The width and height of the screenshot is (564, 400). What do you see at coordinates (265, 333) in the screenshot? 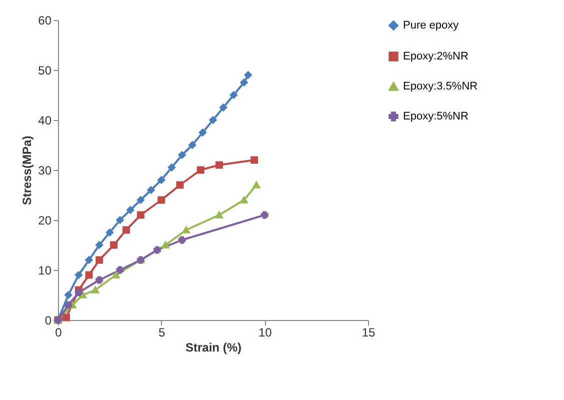
I see `x-tick-label: 10` at bounding box center [265, 333].